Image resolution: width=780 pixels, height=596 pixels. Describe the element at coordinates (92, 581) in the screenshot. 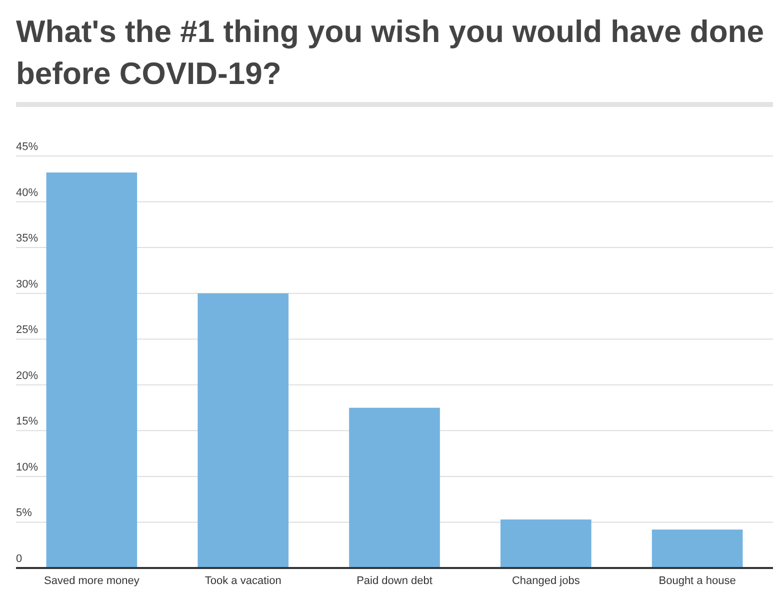

I see `x-tick-label: Saved more money` at that location.